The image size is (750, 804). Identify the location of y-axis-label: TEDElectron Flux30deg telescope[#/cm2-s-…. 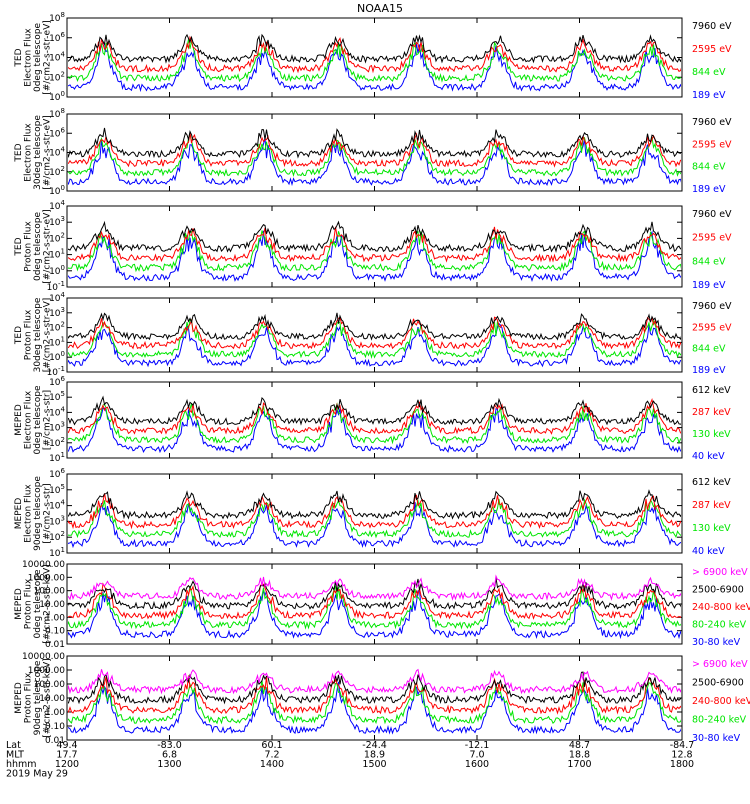
(33, 152).